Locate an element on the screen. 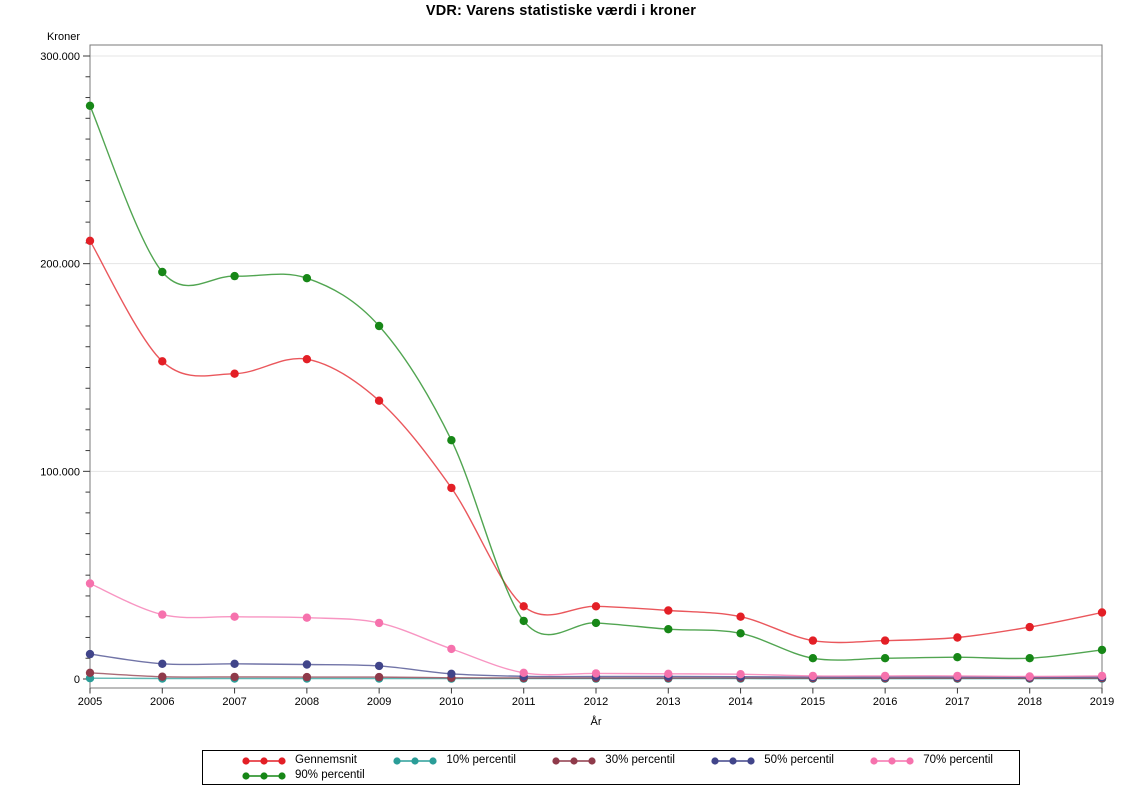 The height and width of the screenshot is (793, 1122). x-tick-label: 2010 is located at coordinates (451, 702).